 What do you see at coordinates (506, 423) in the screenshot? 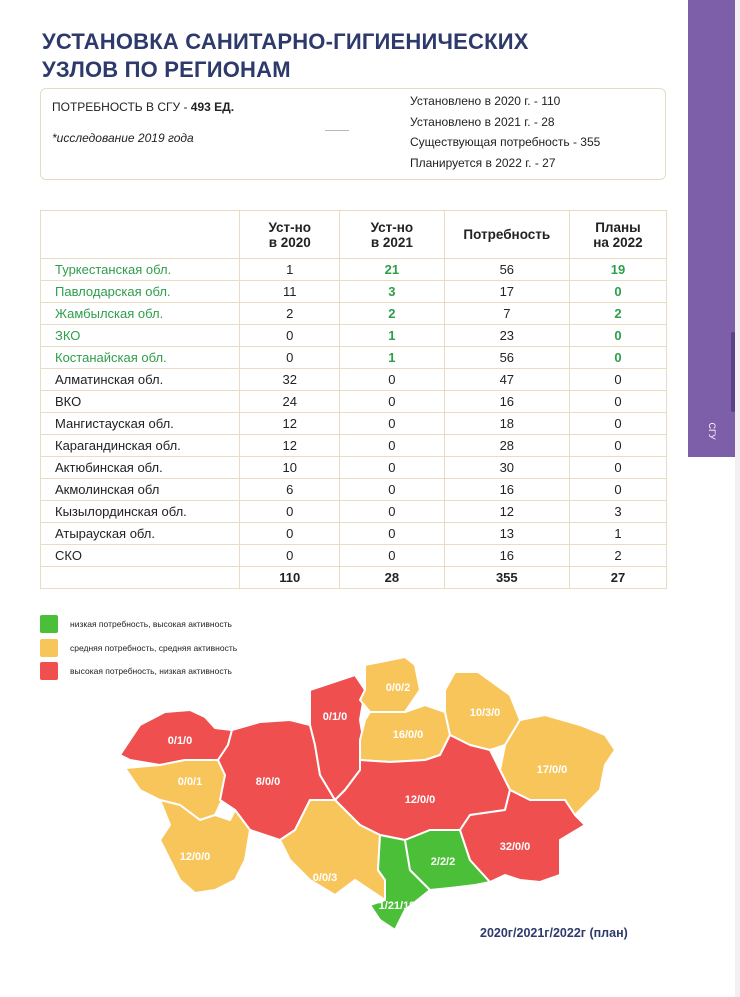
I see `table-cell: 18` at bounding box center [506, 423].